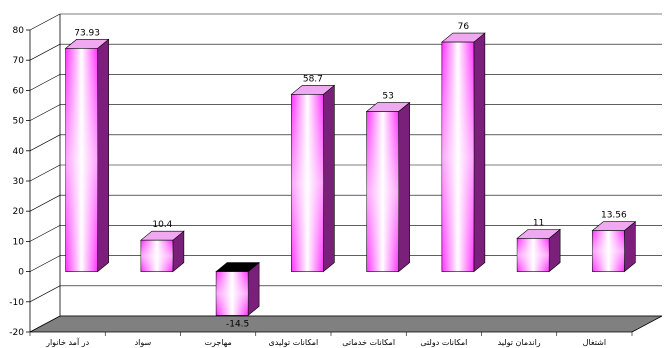 Image resolution: width=664 pixels, height=348 pixels. I want to click on data-label-5: 76, so click(464, 27).